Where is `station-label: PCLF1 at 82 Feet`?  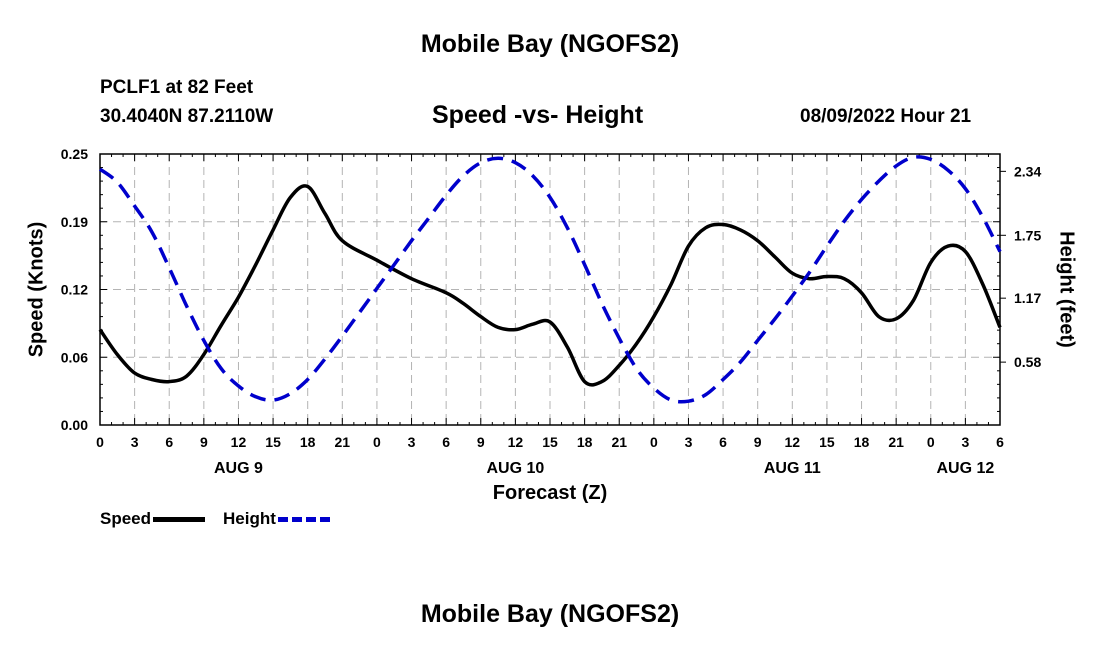 station-label: PCLF1 at 82 Feet is located at coordinates (177, 87).